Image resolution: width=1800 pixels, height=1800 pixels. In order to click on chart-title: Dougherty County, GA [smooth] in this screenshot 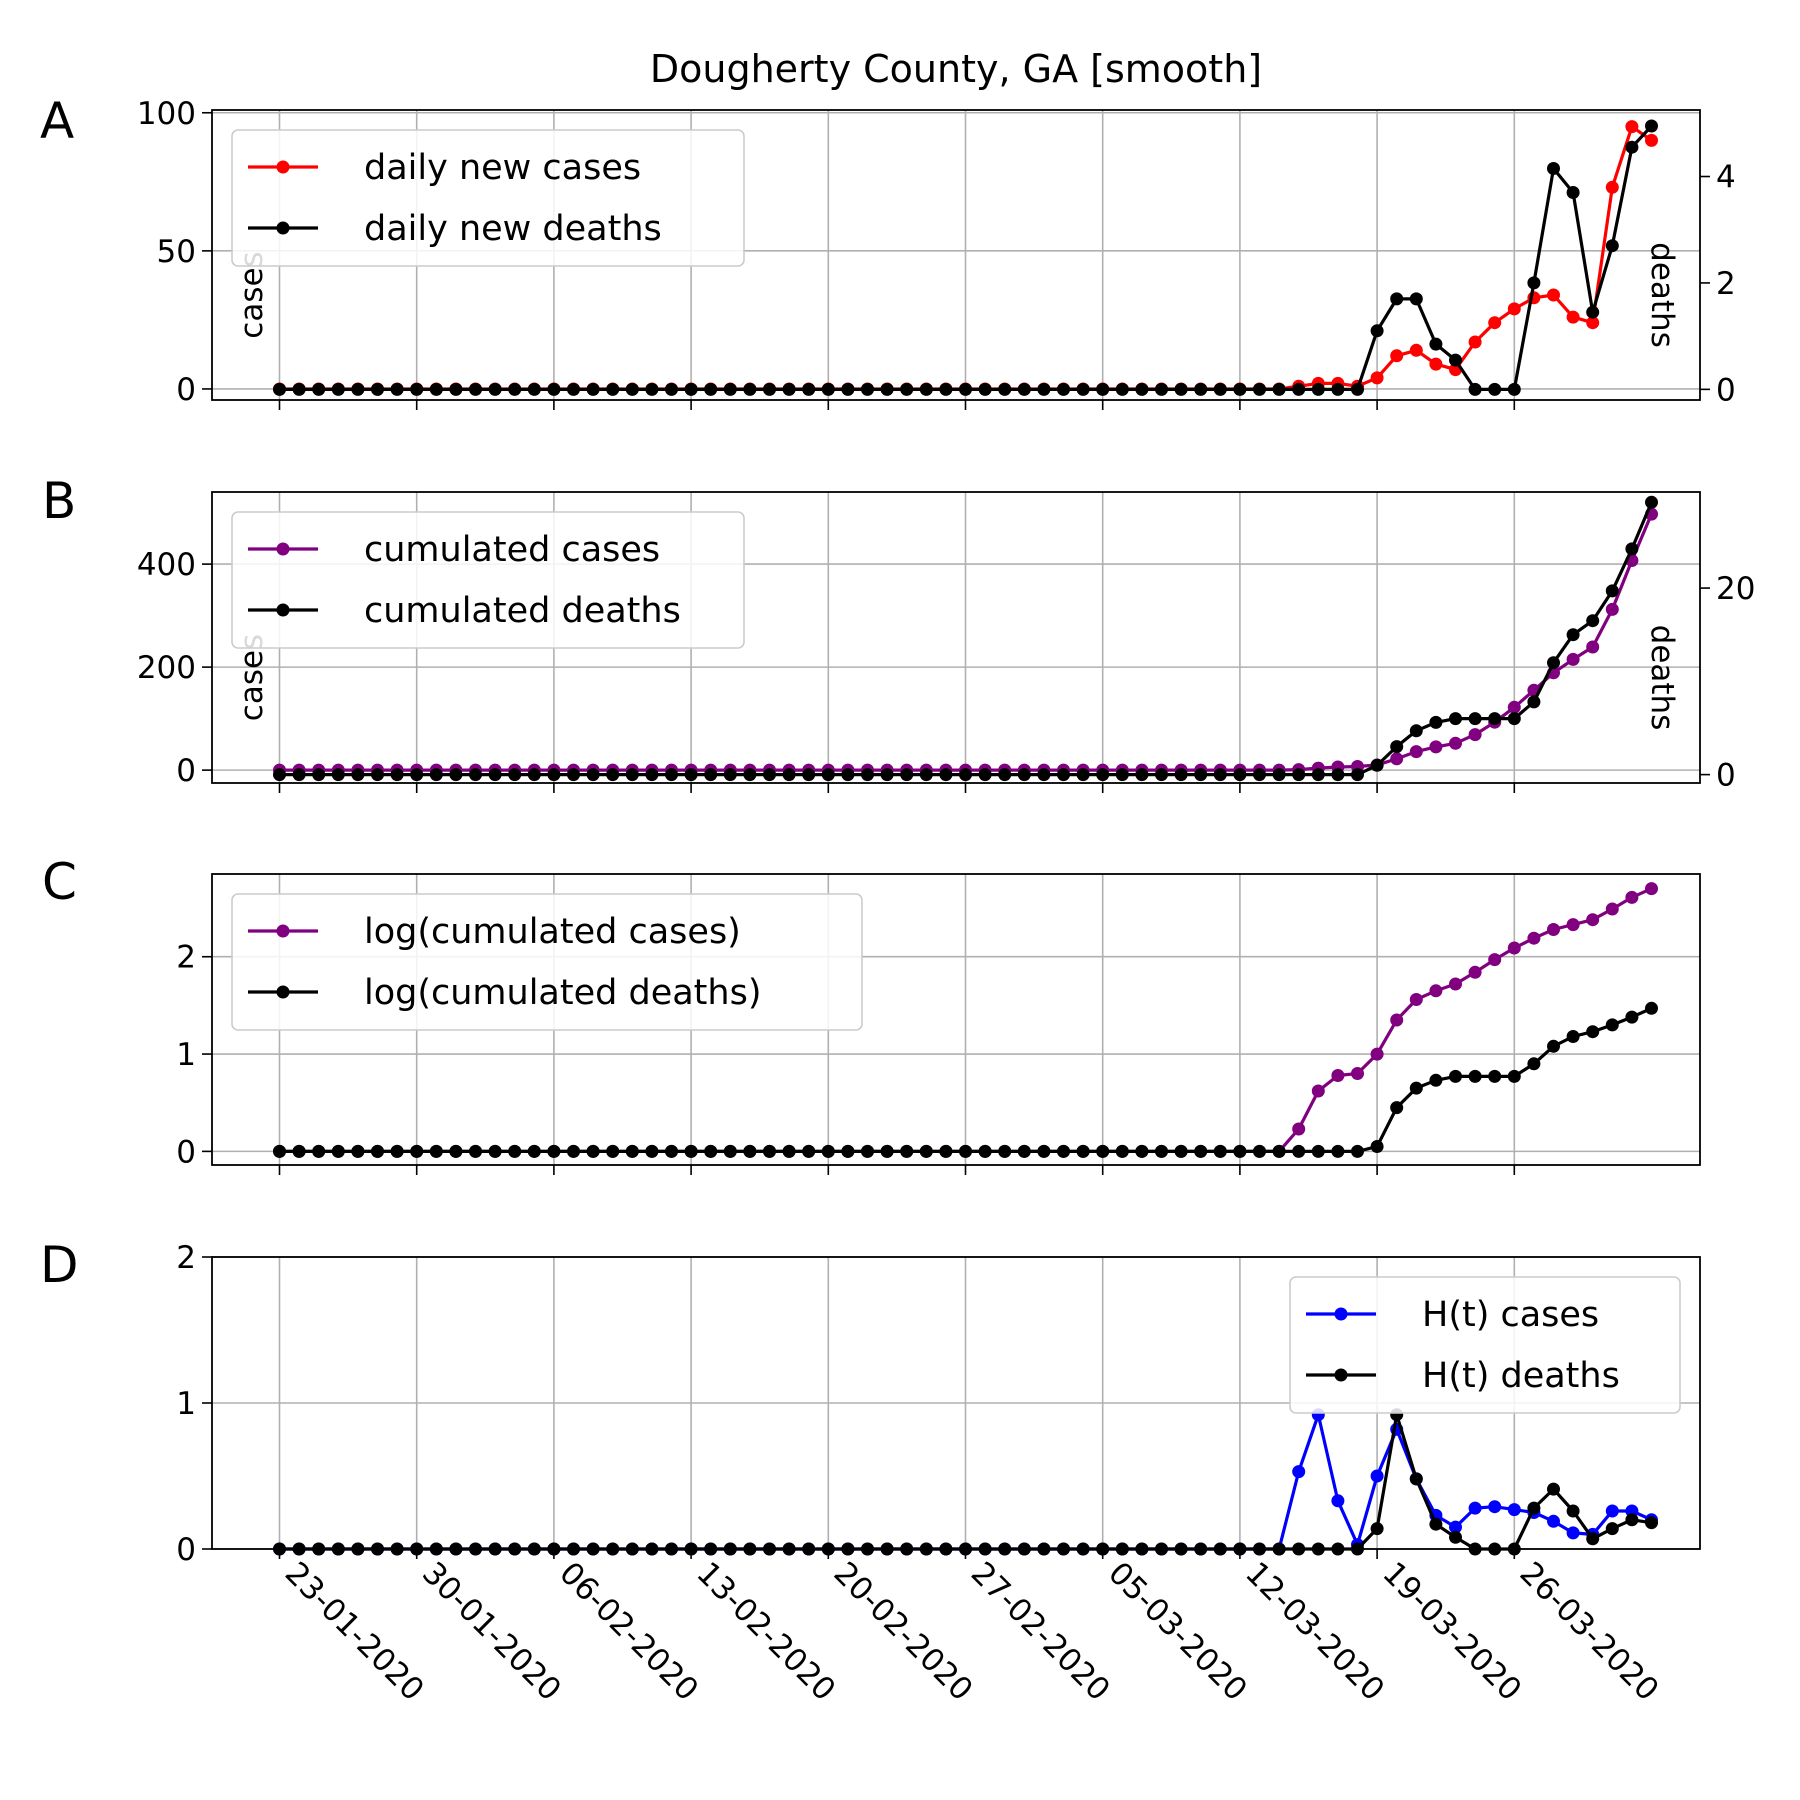, I will do `click(956, 69)`.